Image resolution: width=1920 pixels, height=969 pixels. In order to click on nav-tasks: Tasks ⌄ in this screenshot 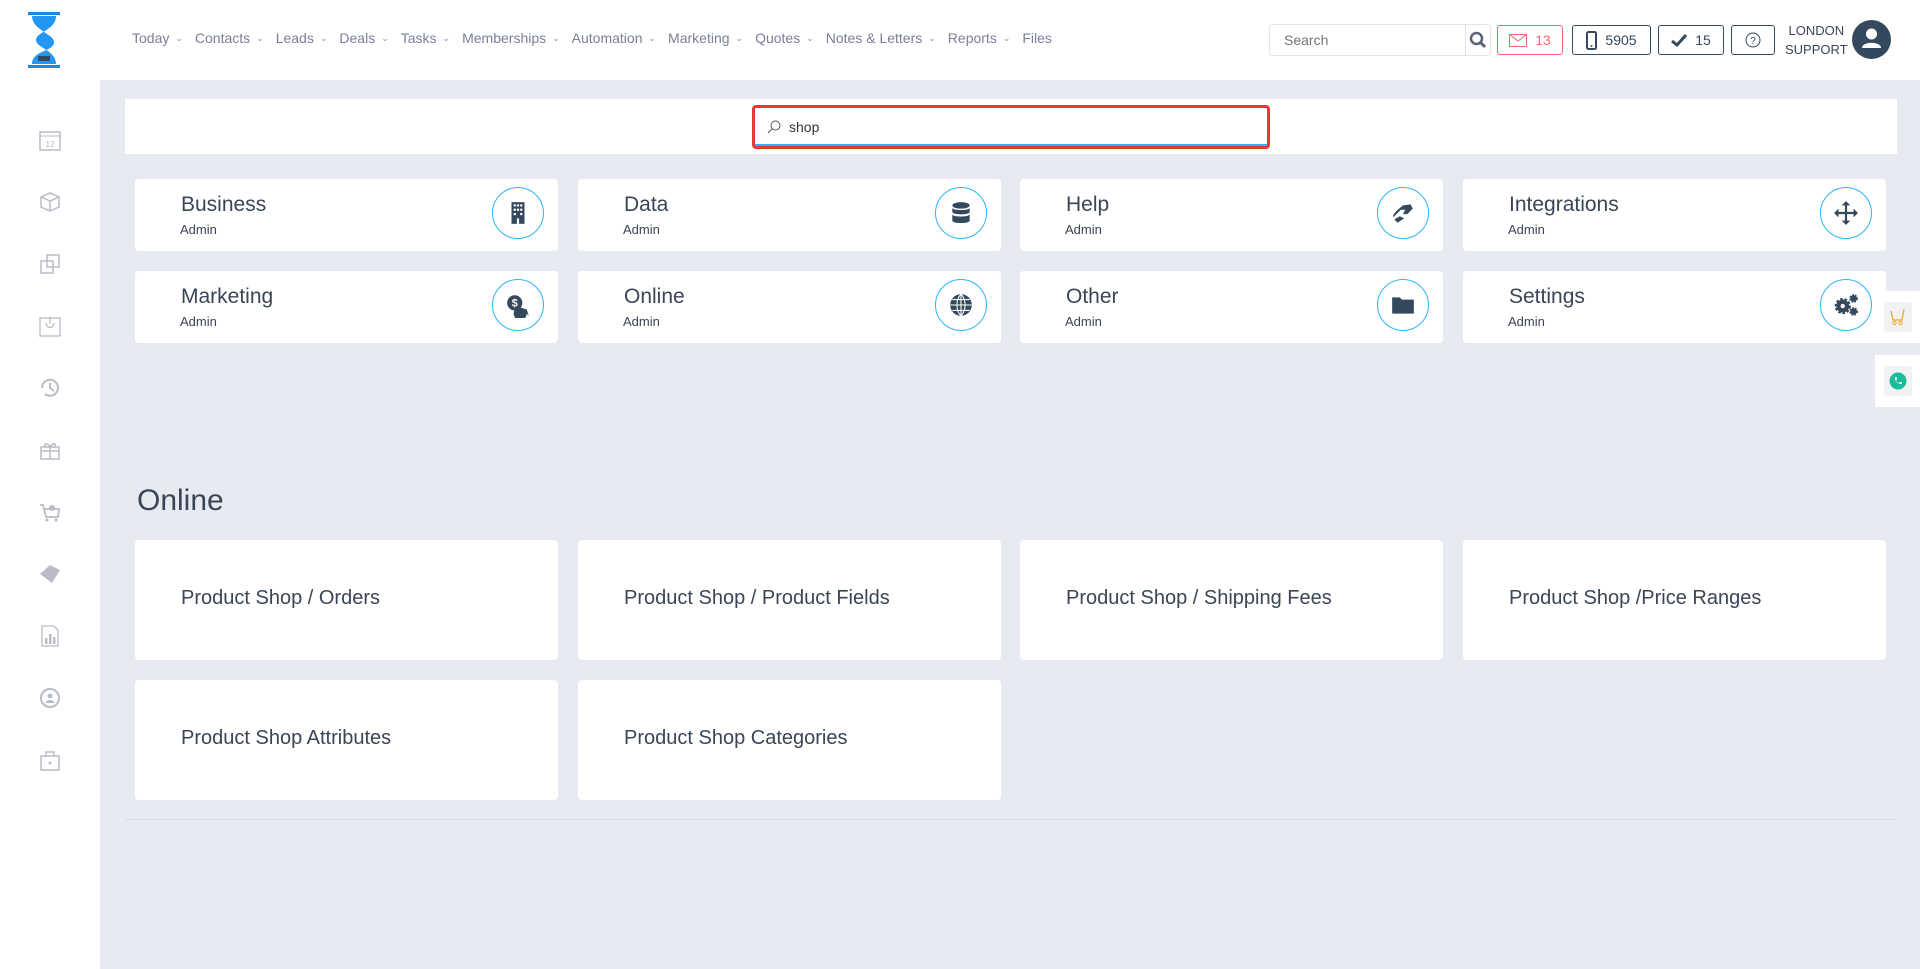, I will do `click(425, 38)`.